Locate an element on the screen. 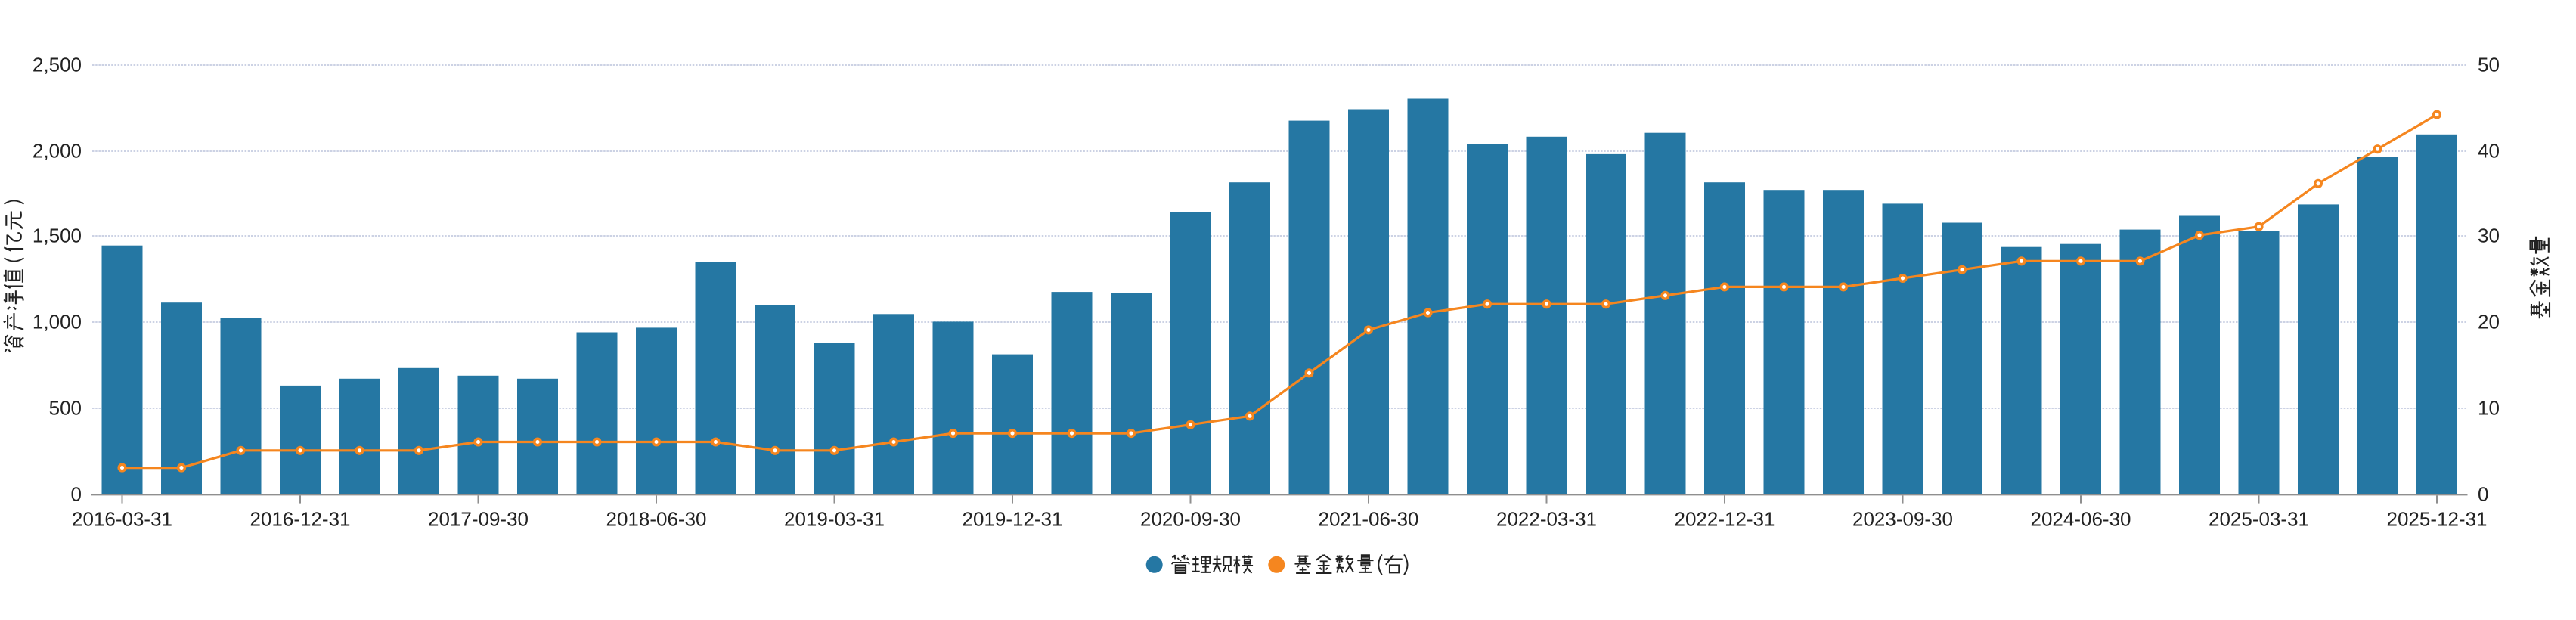 Image resolution: width=2576 pixels, height=620 pixels. svg-text: 1,000 is located at coordinates (58, 321).